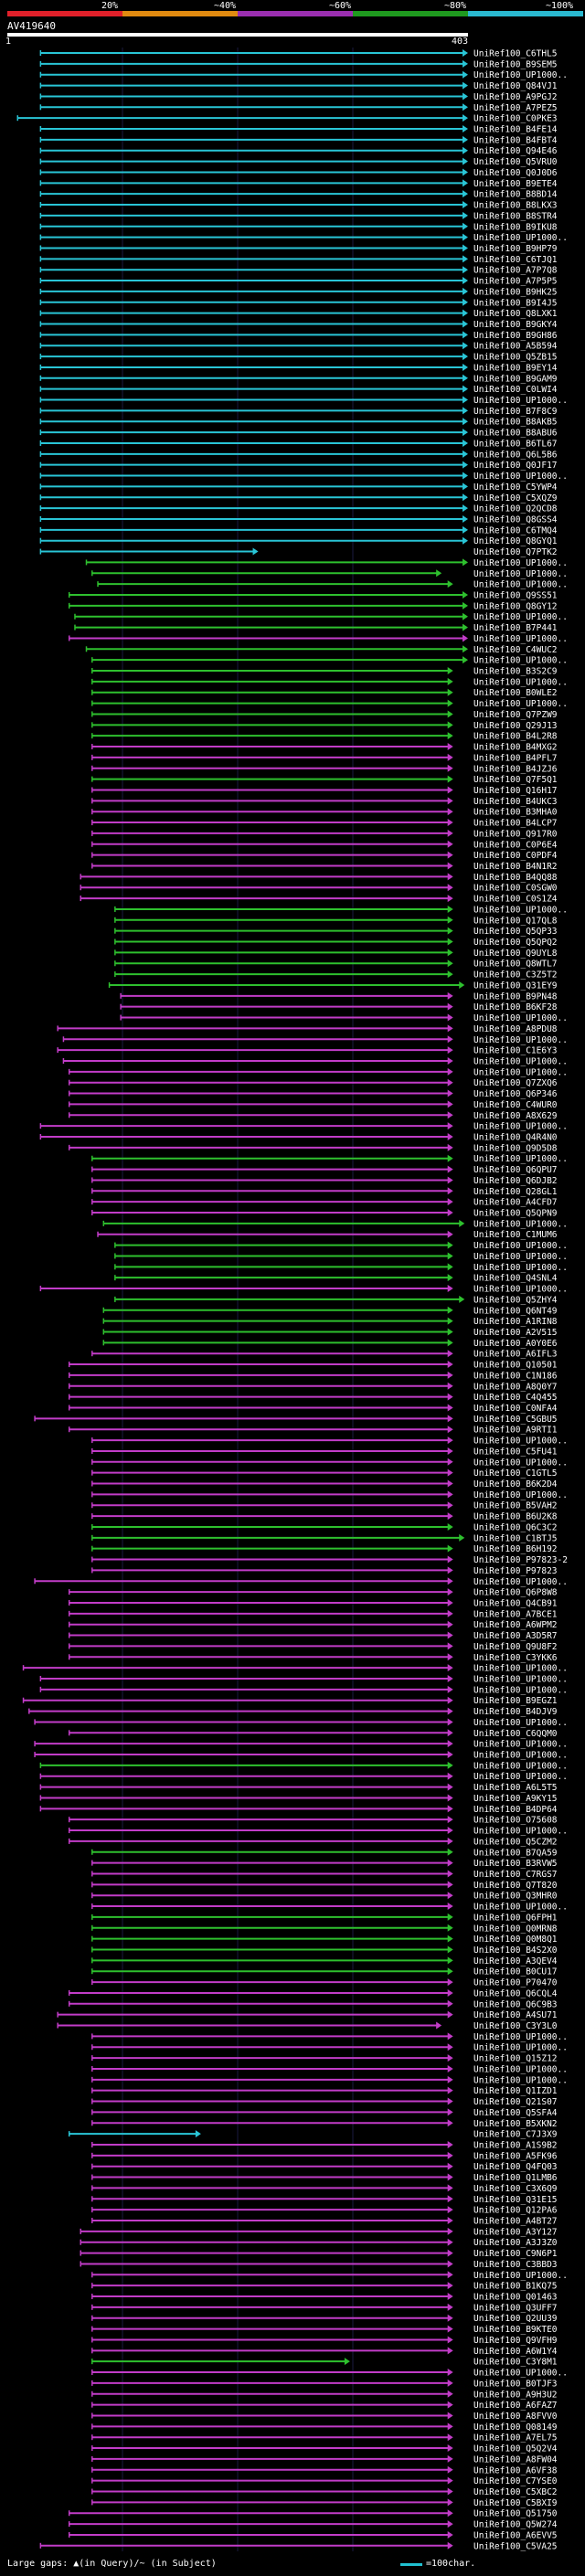 This screenshot has height=2576, width=585. Describe the element at coordinates (515, 2135) in the screenshot. I see `hit-label: UniRef100_C7J3X9` at that location.